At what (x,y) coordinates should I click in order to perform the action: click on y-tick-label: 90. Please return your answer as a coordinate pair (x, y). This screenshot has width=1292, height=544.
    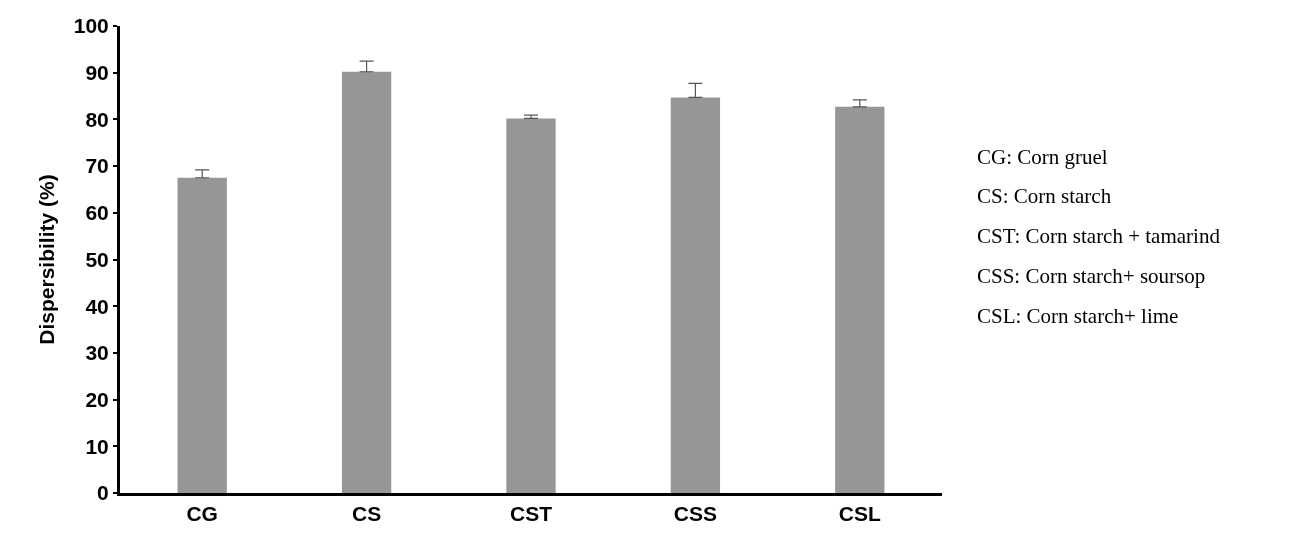
    Looking at the image, I should click on (97, 73).